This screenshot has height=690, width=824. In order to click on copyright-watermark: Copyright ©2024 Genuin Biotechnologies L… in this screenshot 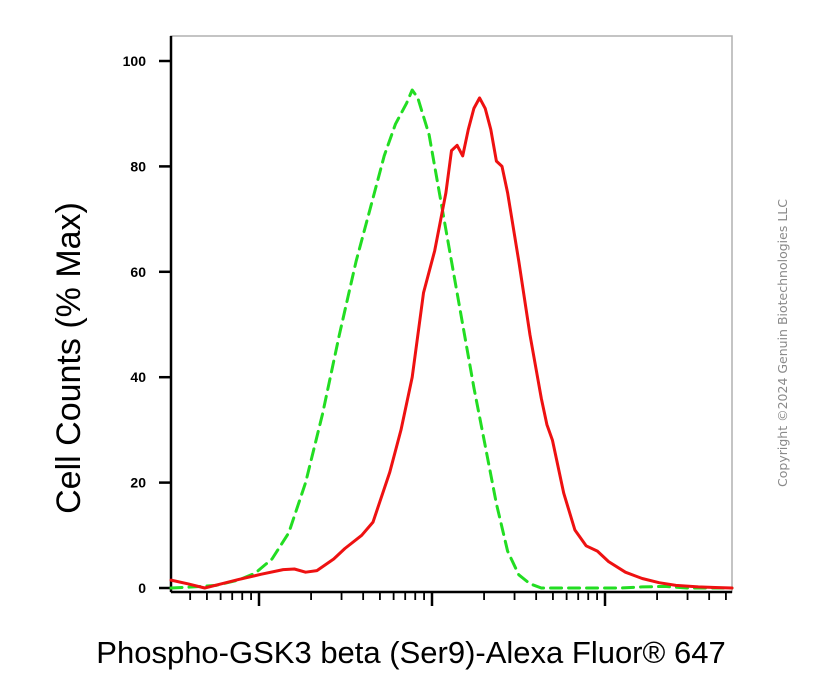, I will do `click(782, 343)`.